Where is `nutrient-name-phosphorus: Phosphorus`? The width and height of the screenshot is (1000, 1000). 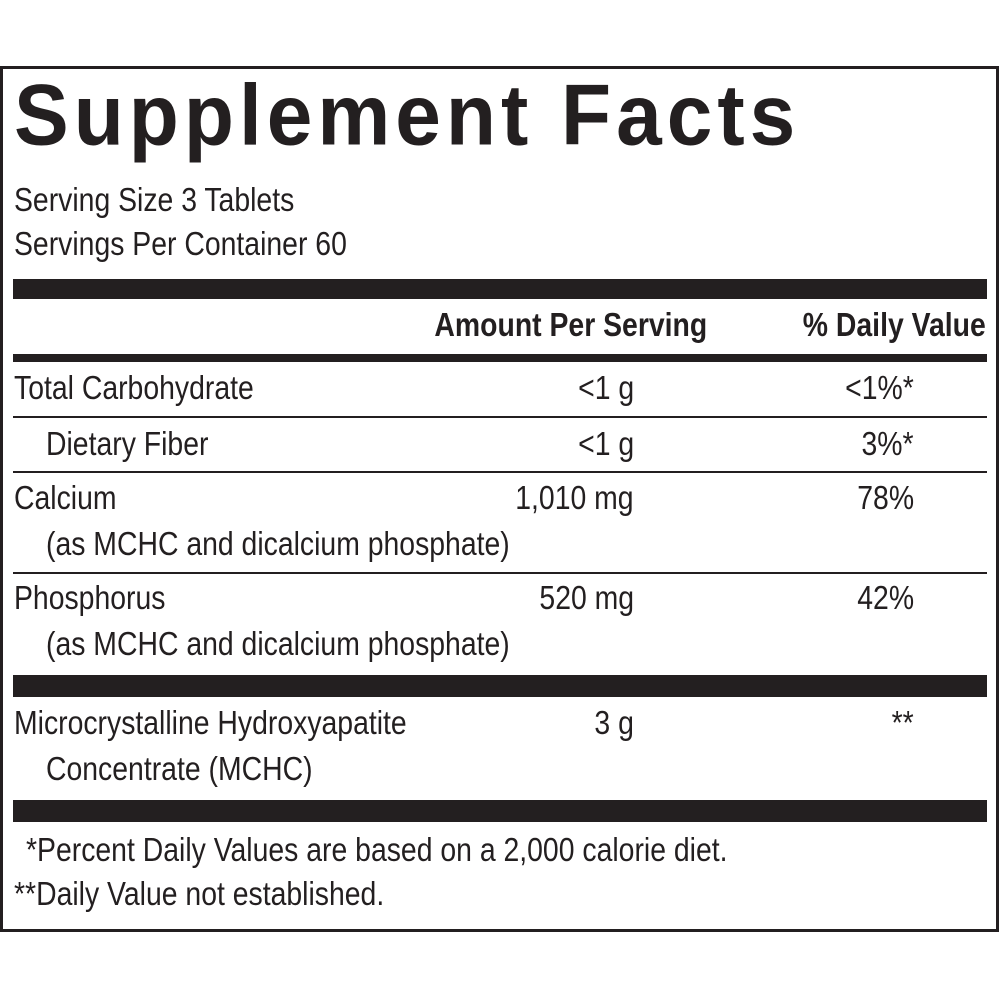
nutrient-name-phosphorus: Phosphorus is located at coordinates (90, 597).